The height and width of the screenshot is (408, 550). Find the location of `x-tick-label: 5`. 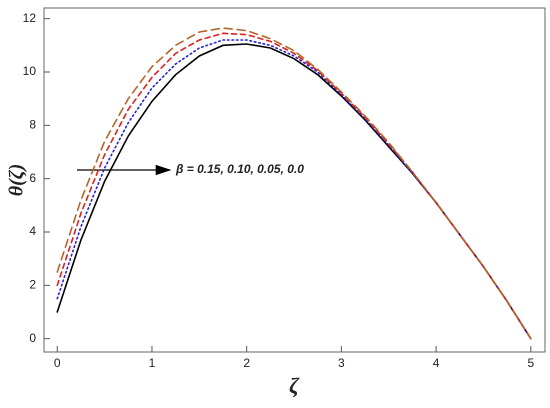

x-tick-label: 5 is located at coordinates (530, 363).